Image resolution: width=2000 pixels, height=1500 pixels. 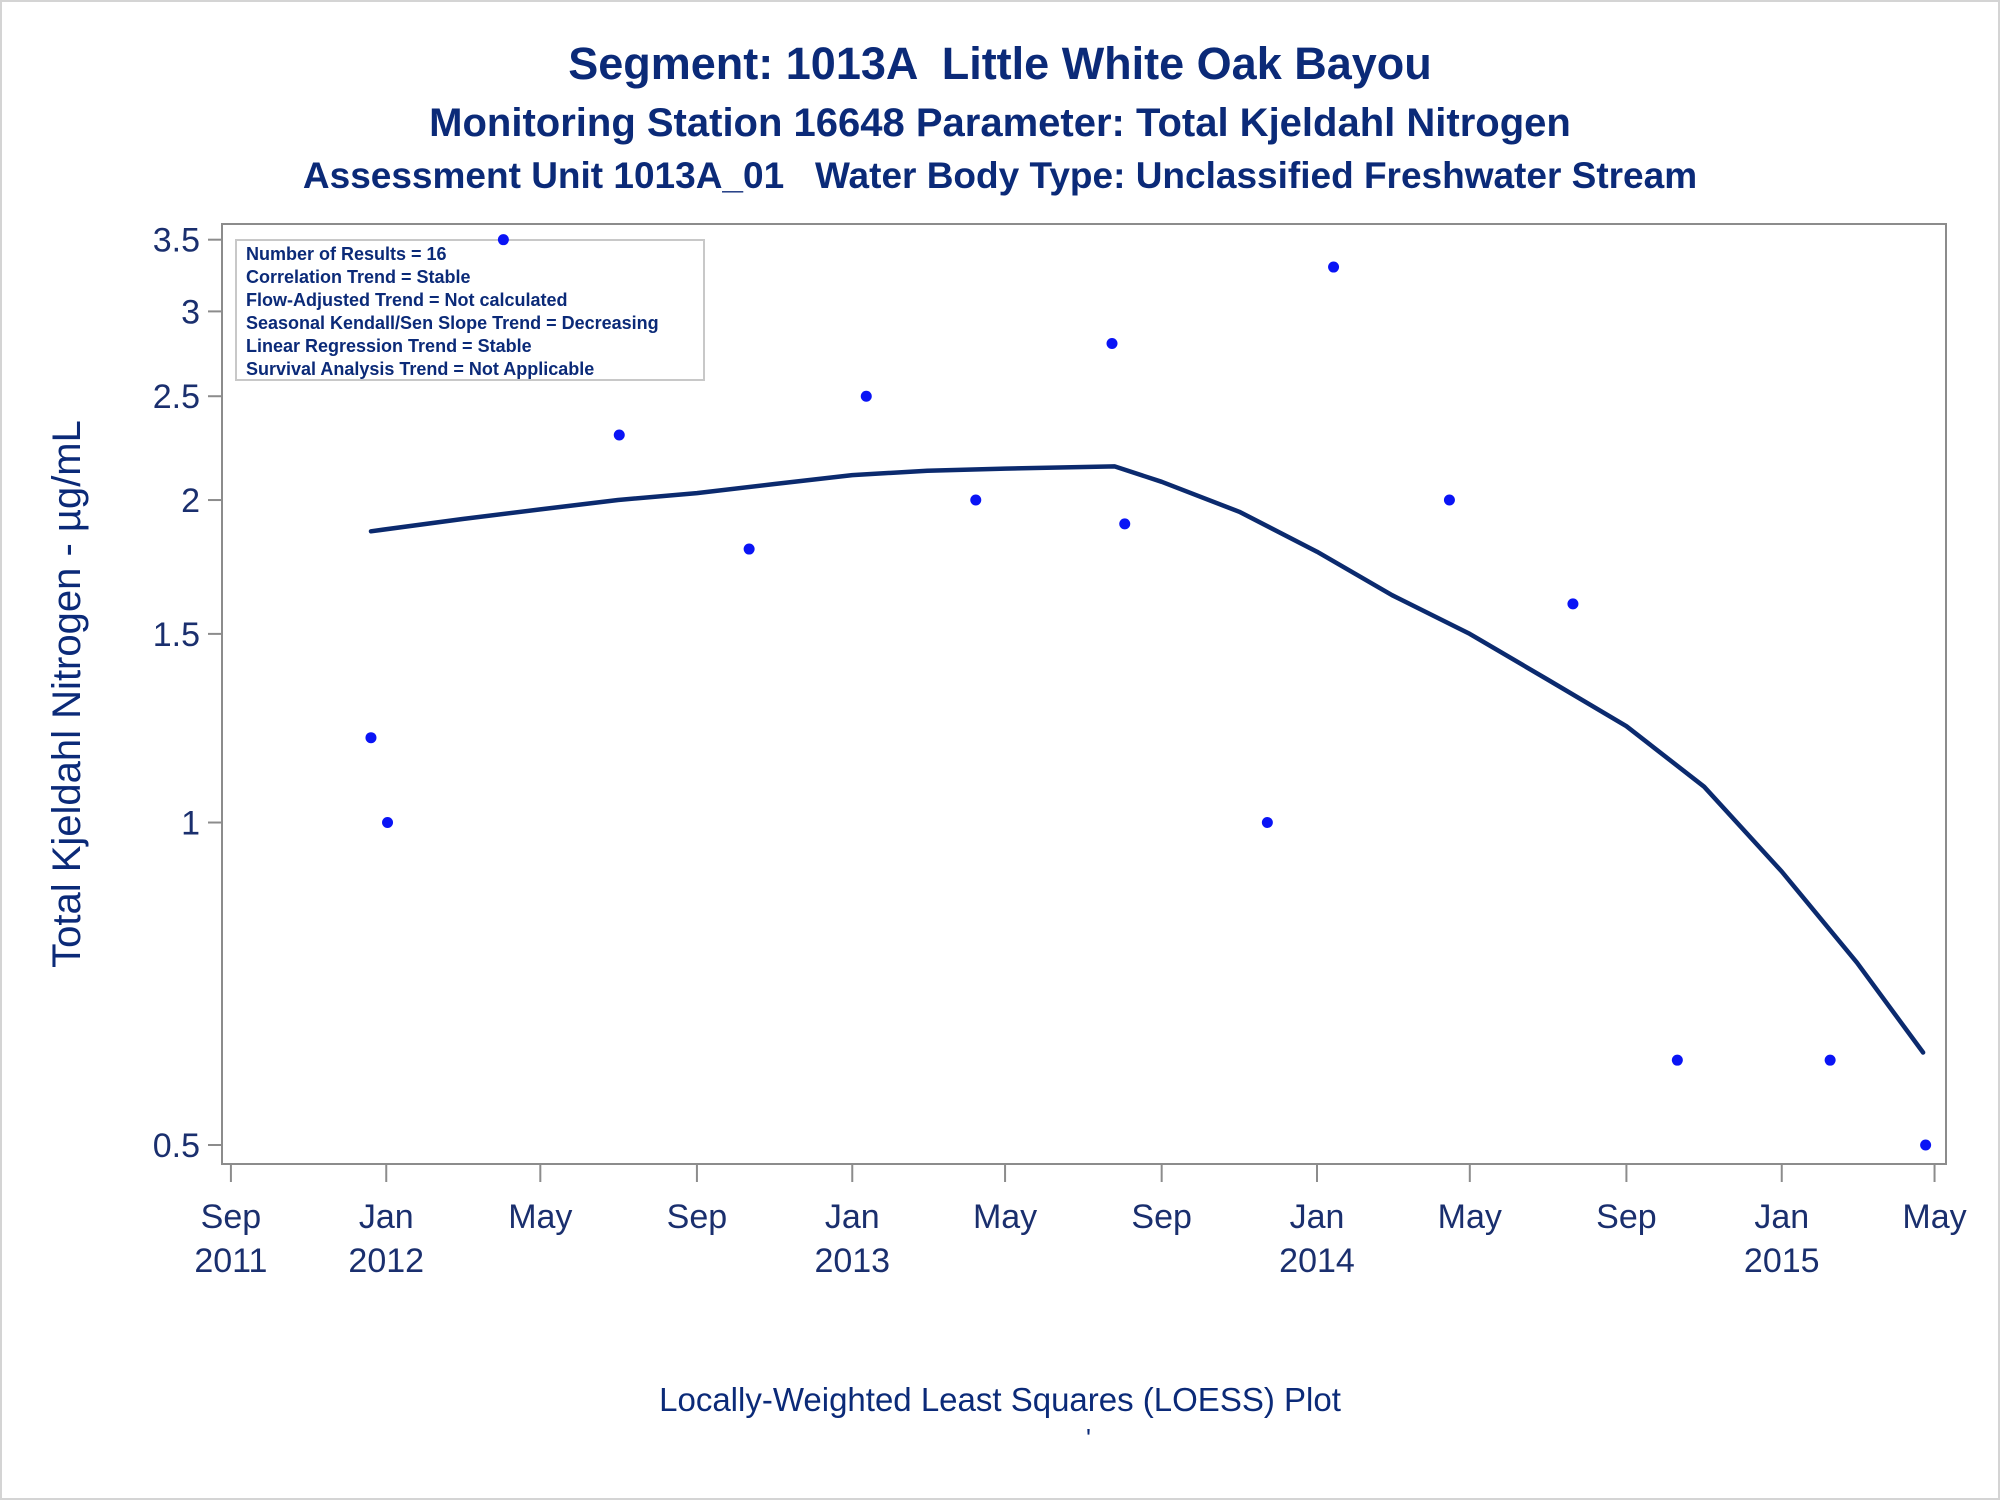 I want to click on x-tick-label-year: 2014, so click(x=1317, y=1261).